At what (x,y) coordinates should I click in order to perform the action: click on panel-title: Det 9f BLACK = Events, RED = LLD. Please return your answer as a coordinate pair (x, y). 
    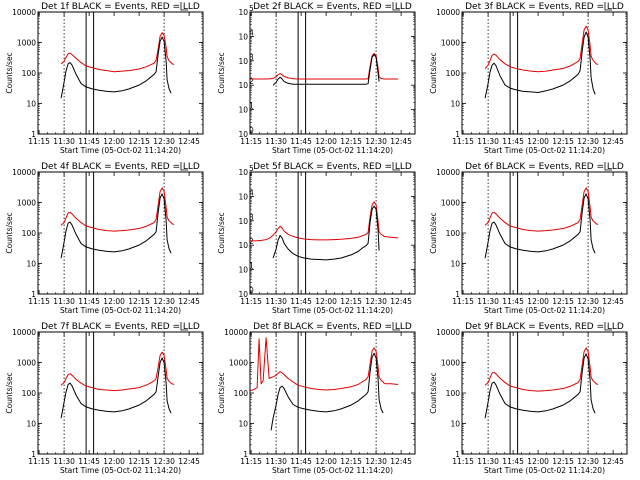
    Looking at the image, I should click on (544, 327).